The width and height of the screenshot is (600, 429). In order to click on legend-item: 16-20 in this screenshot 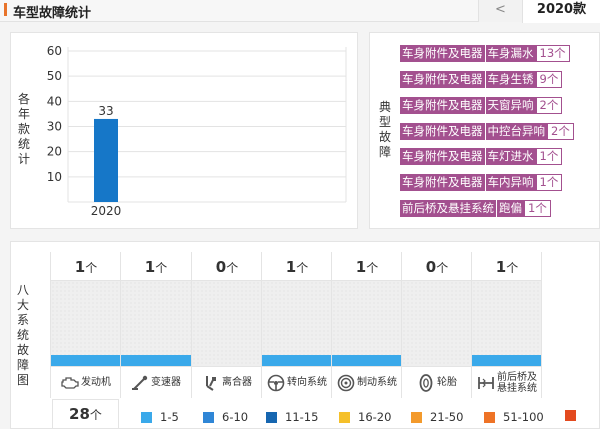, I will do `click(365, 417)`.